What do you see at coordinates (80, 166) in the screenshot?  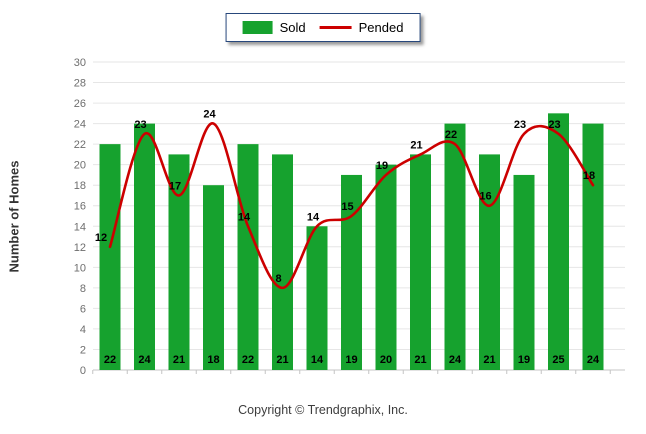 I see `svg-text: 20` at bounding box center [80, 166].